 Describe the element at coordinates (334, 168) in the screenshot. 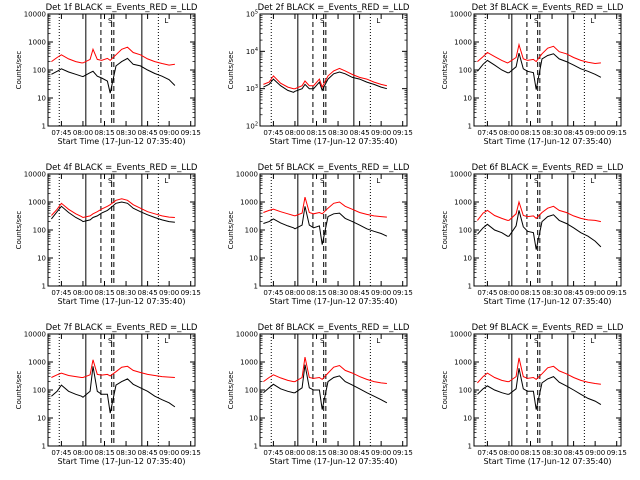

I see `panel-title: Det 5f BLACK =_Events_RED =_LLD` at that location.